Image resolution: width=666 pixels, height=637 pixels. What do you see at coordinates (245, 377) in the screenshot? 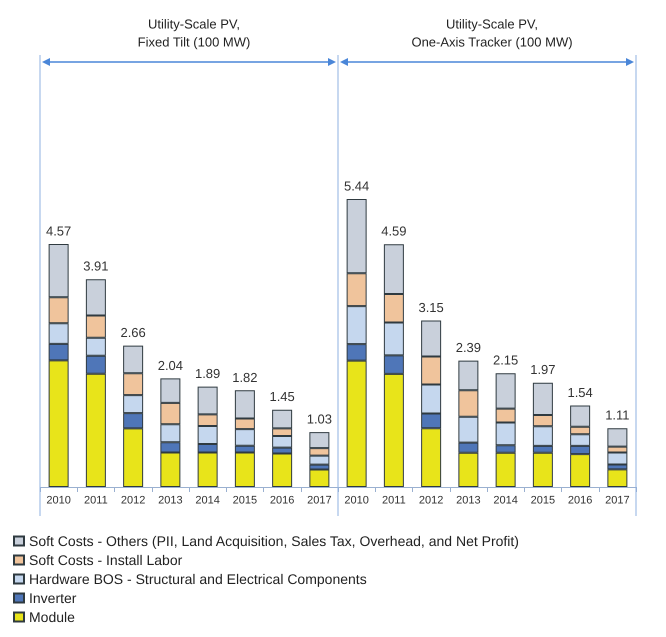
I see `annotation: 1.82` at bounding box center [245, 377].